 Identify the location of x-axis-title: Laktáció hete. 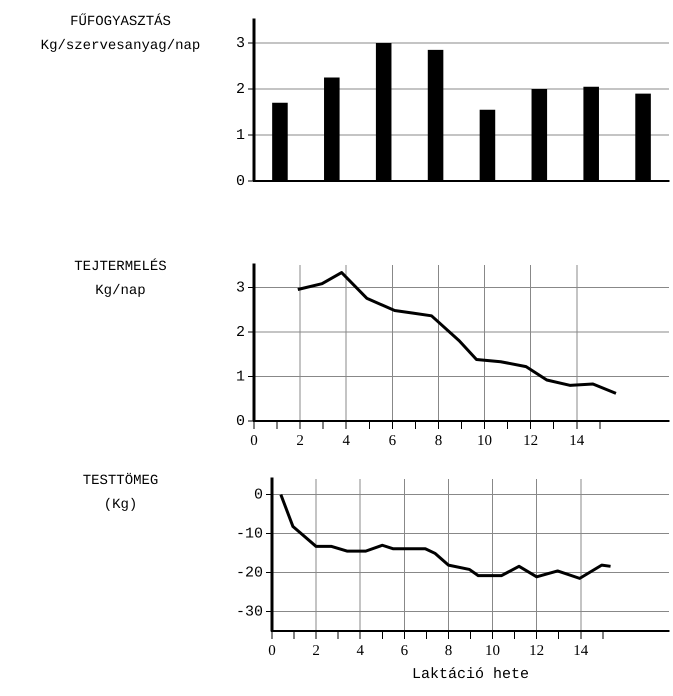
(471, 674).